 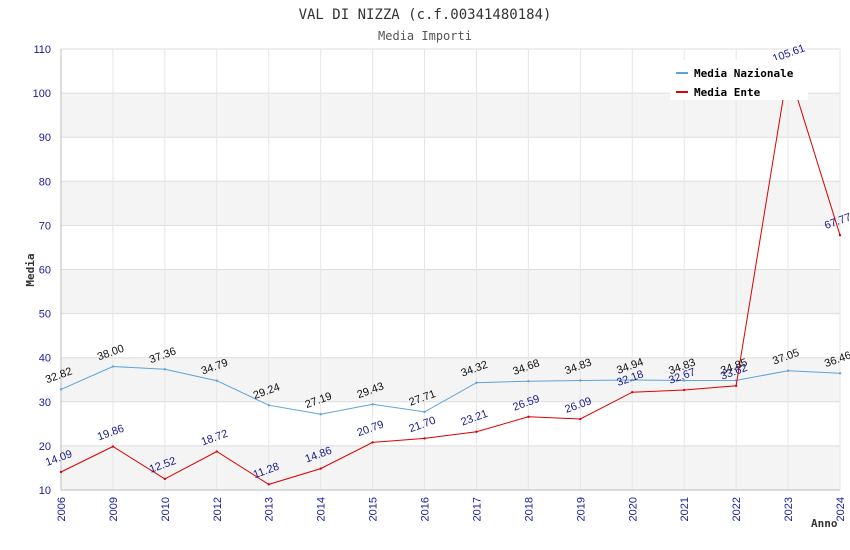 What do you see at coordinates (42, 50) in the screenshot?
I see `y-tick-label: 110` at bounding box center [42, 50].